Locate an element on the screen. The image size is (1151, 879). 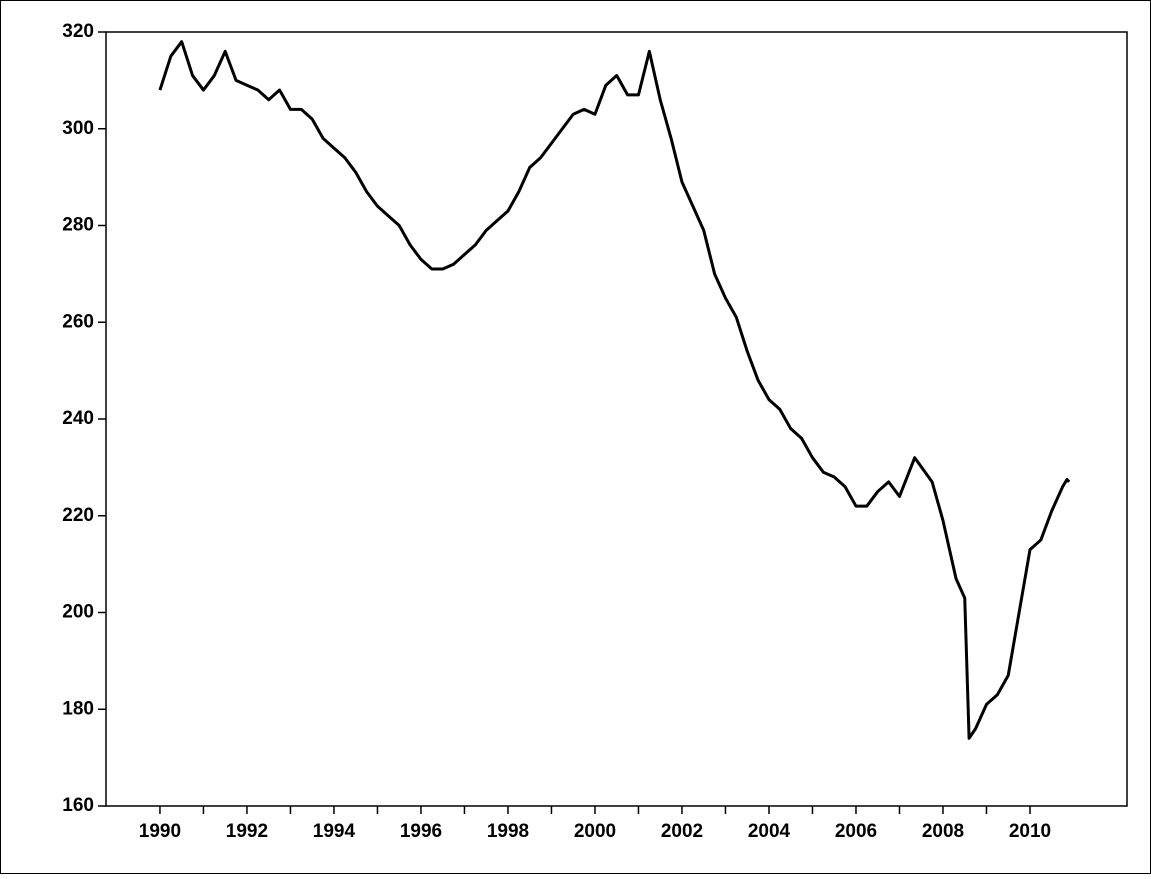
y-tick-label: 300 is located at coordinates (78, 128).